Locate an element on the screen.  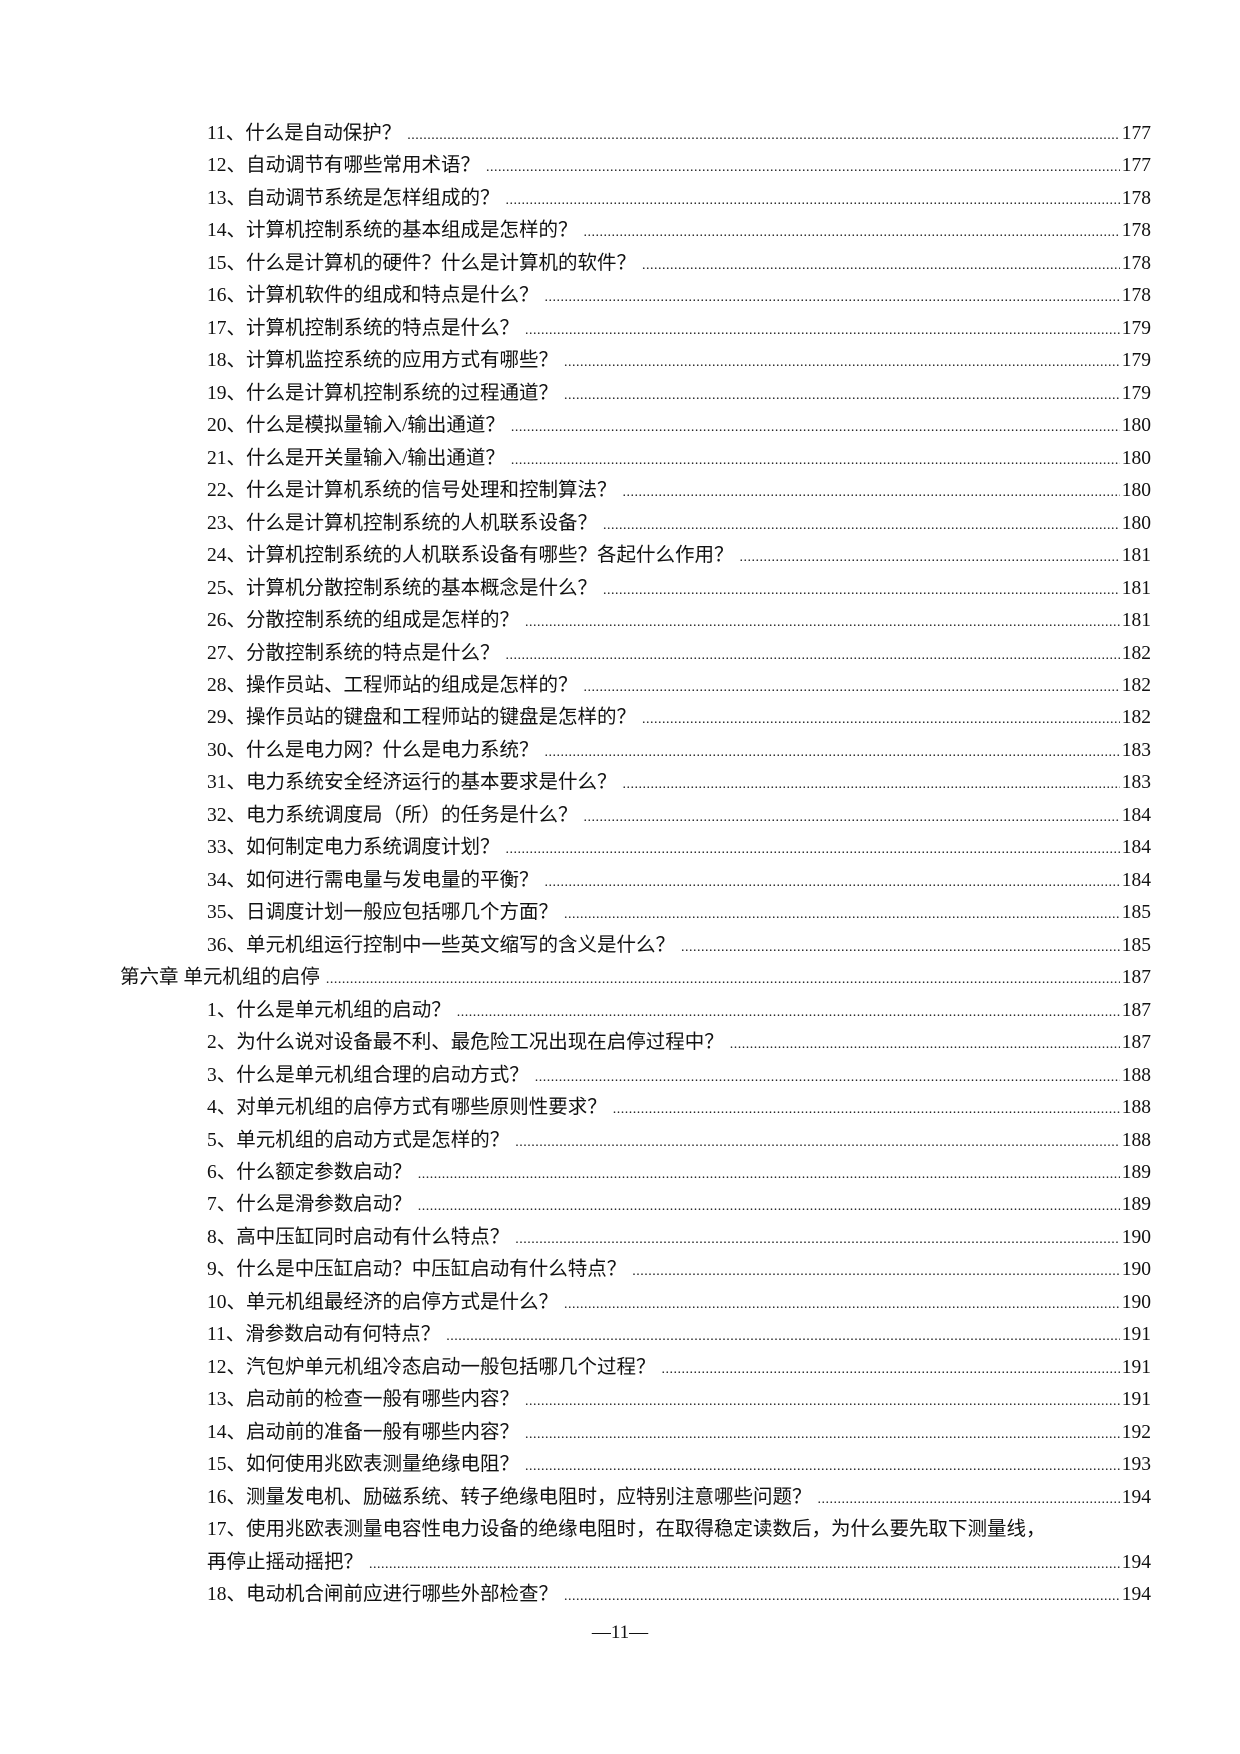
toc-item: 28、操作员站、工程师站的组成是怎样的？ 182 is located at coordinates (679, 686).